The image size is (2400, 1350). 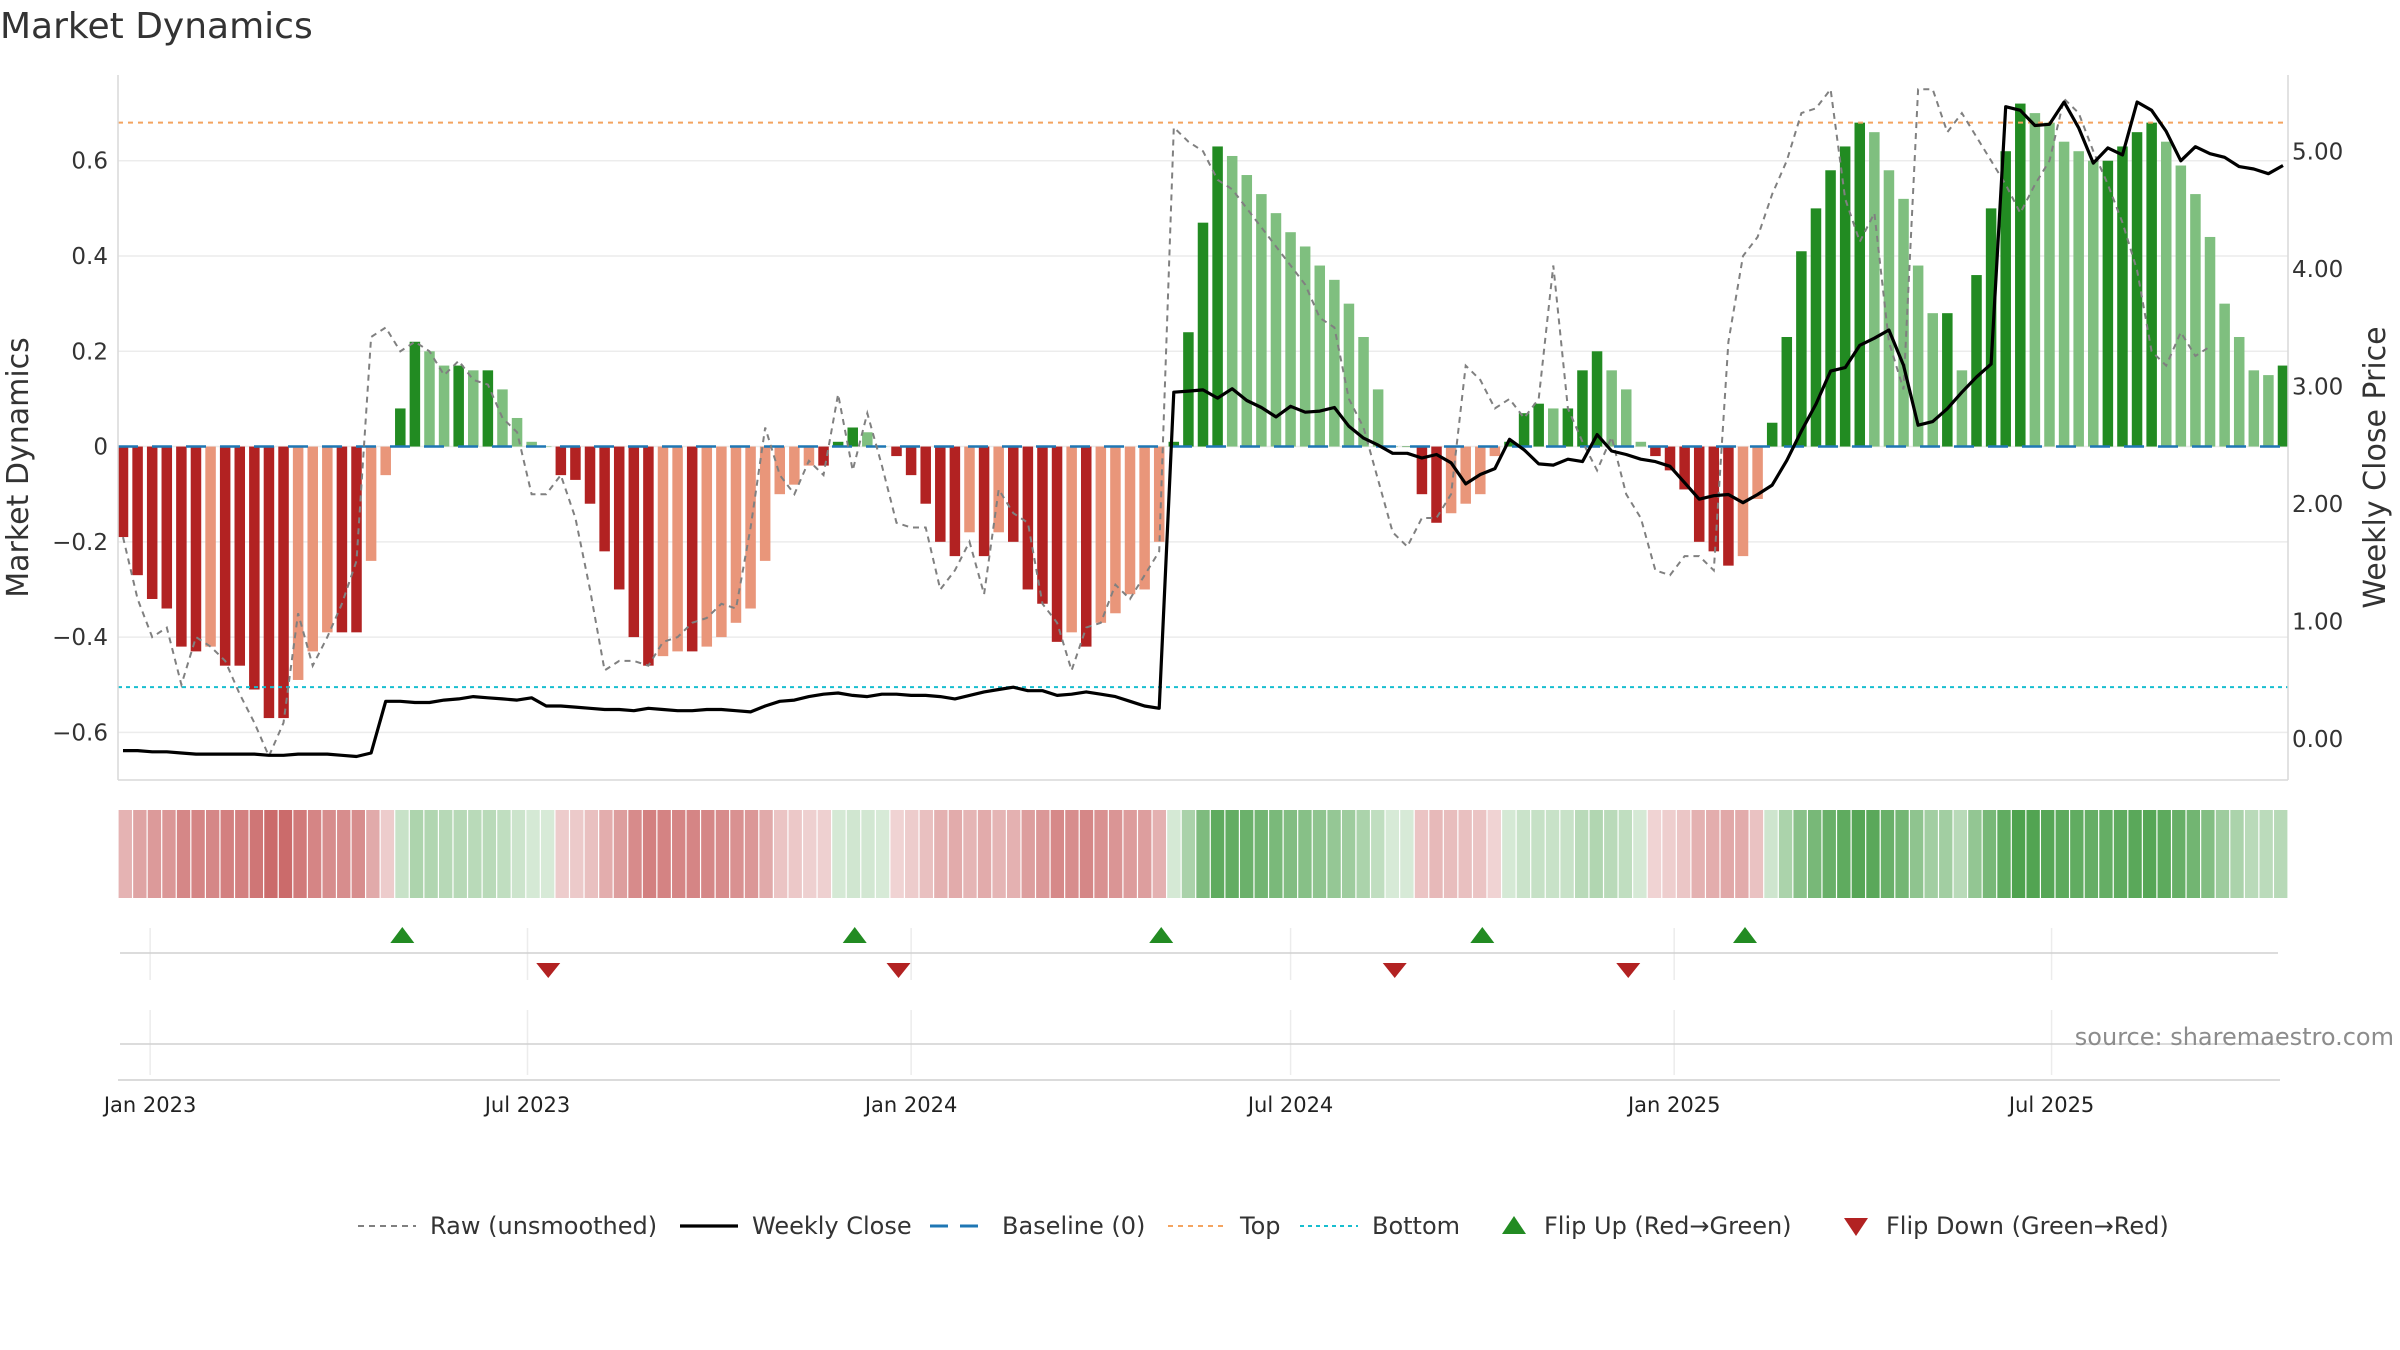 I want to click on legend-label: Raw (unsmoothed), so click(x=543, y=1226).